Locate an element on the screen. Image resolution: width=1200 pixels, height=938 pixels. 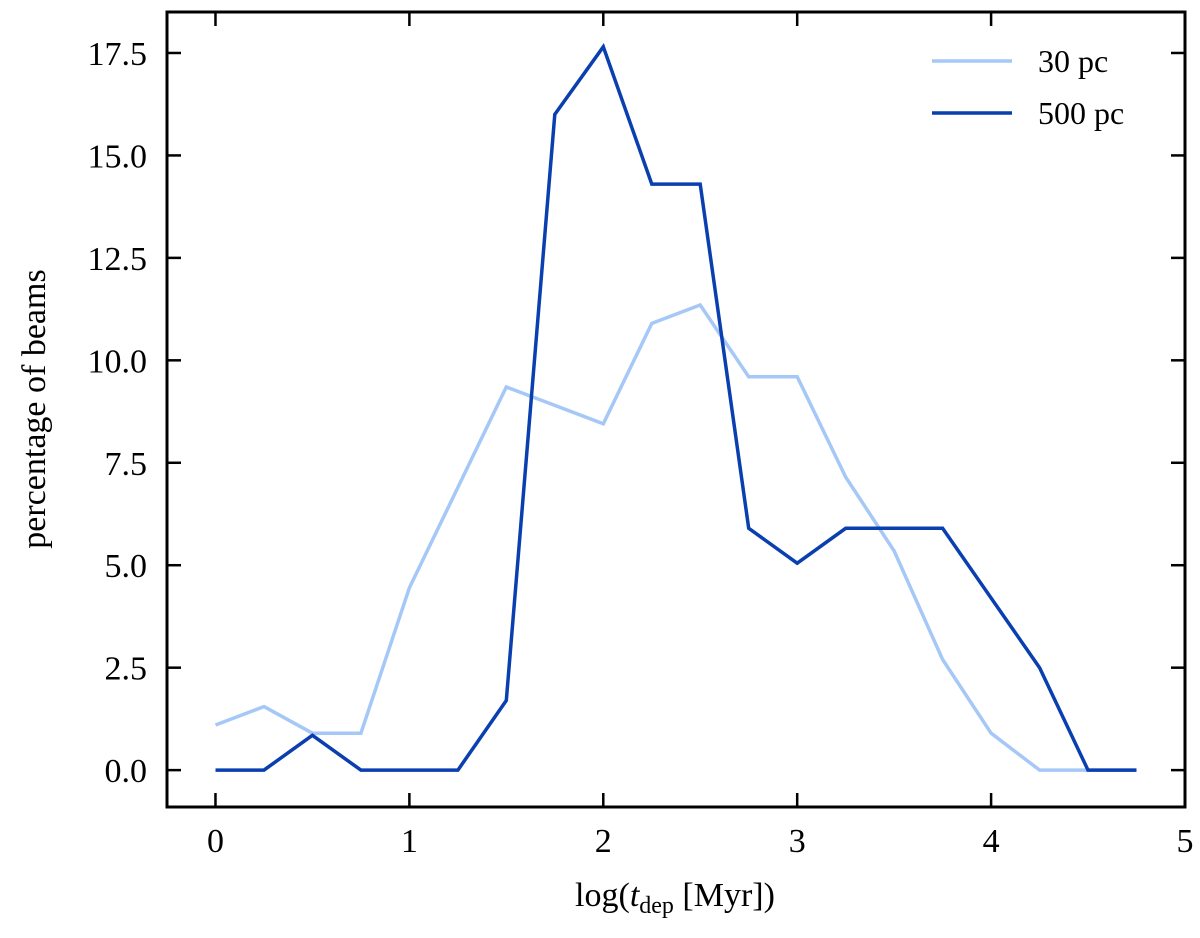
x-tick-label: 2 is located at coordinates (603, 841).